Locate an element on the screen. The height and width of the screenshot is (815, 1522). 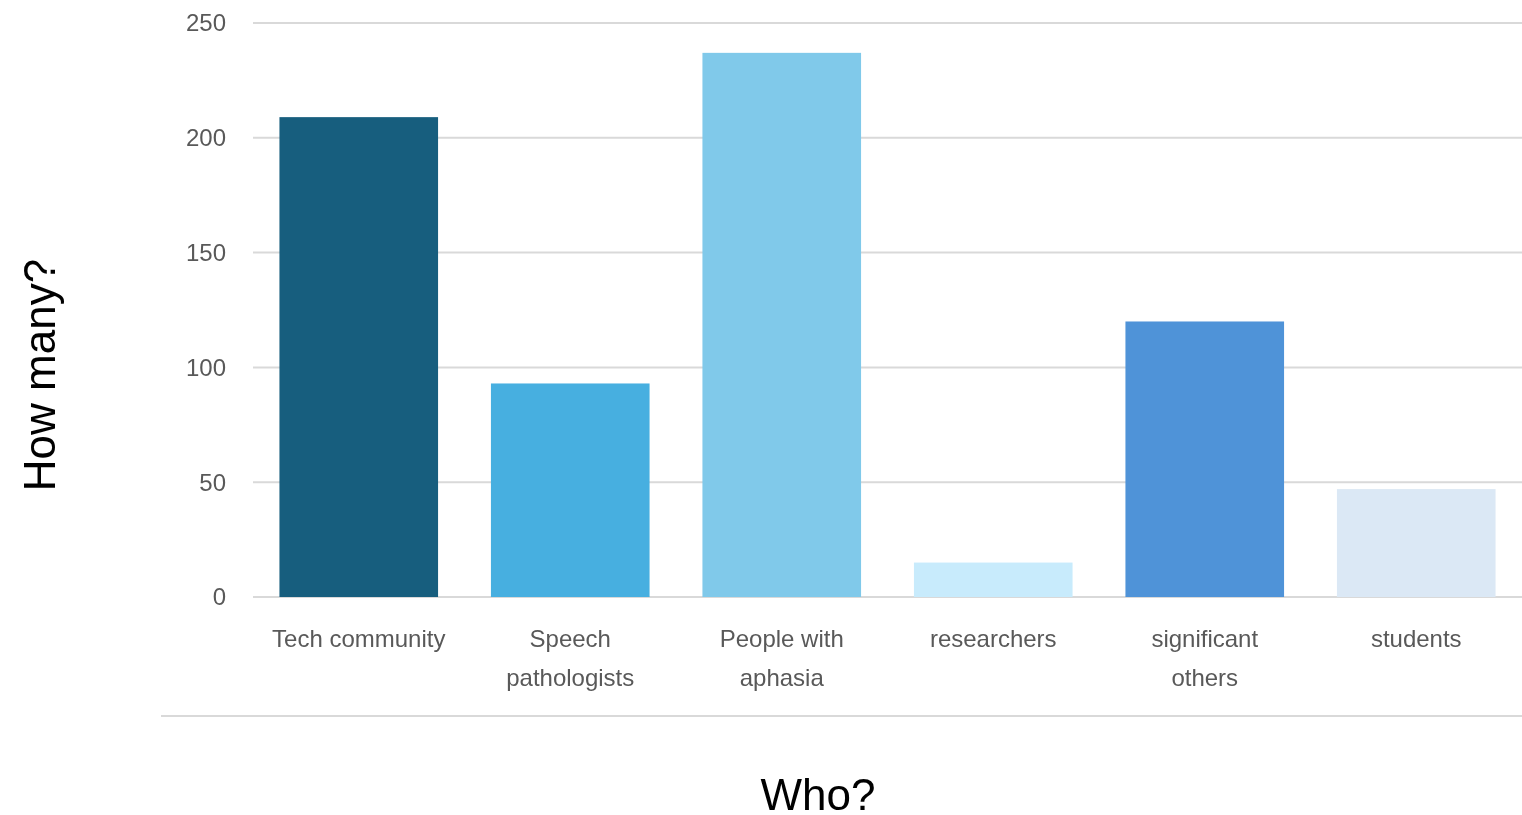
y-tick-label: 50 is located at coordinates (212, 482).